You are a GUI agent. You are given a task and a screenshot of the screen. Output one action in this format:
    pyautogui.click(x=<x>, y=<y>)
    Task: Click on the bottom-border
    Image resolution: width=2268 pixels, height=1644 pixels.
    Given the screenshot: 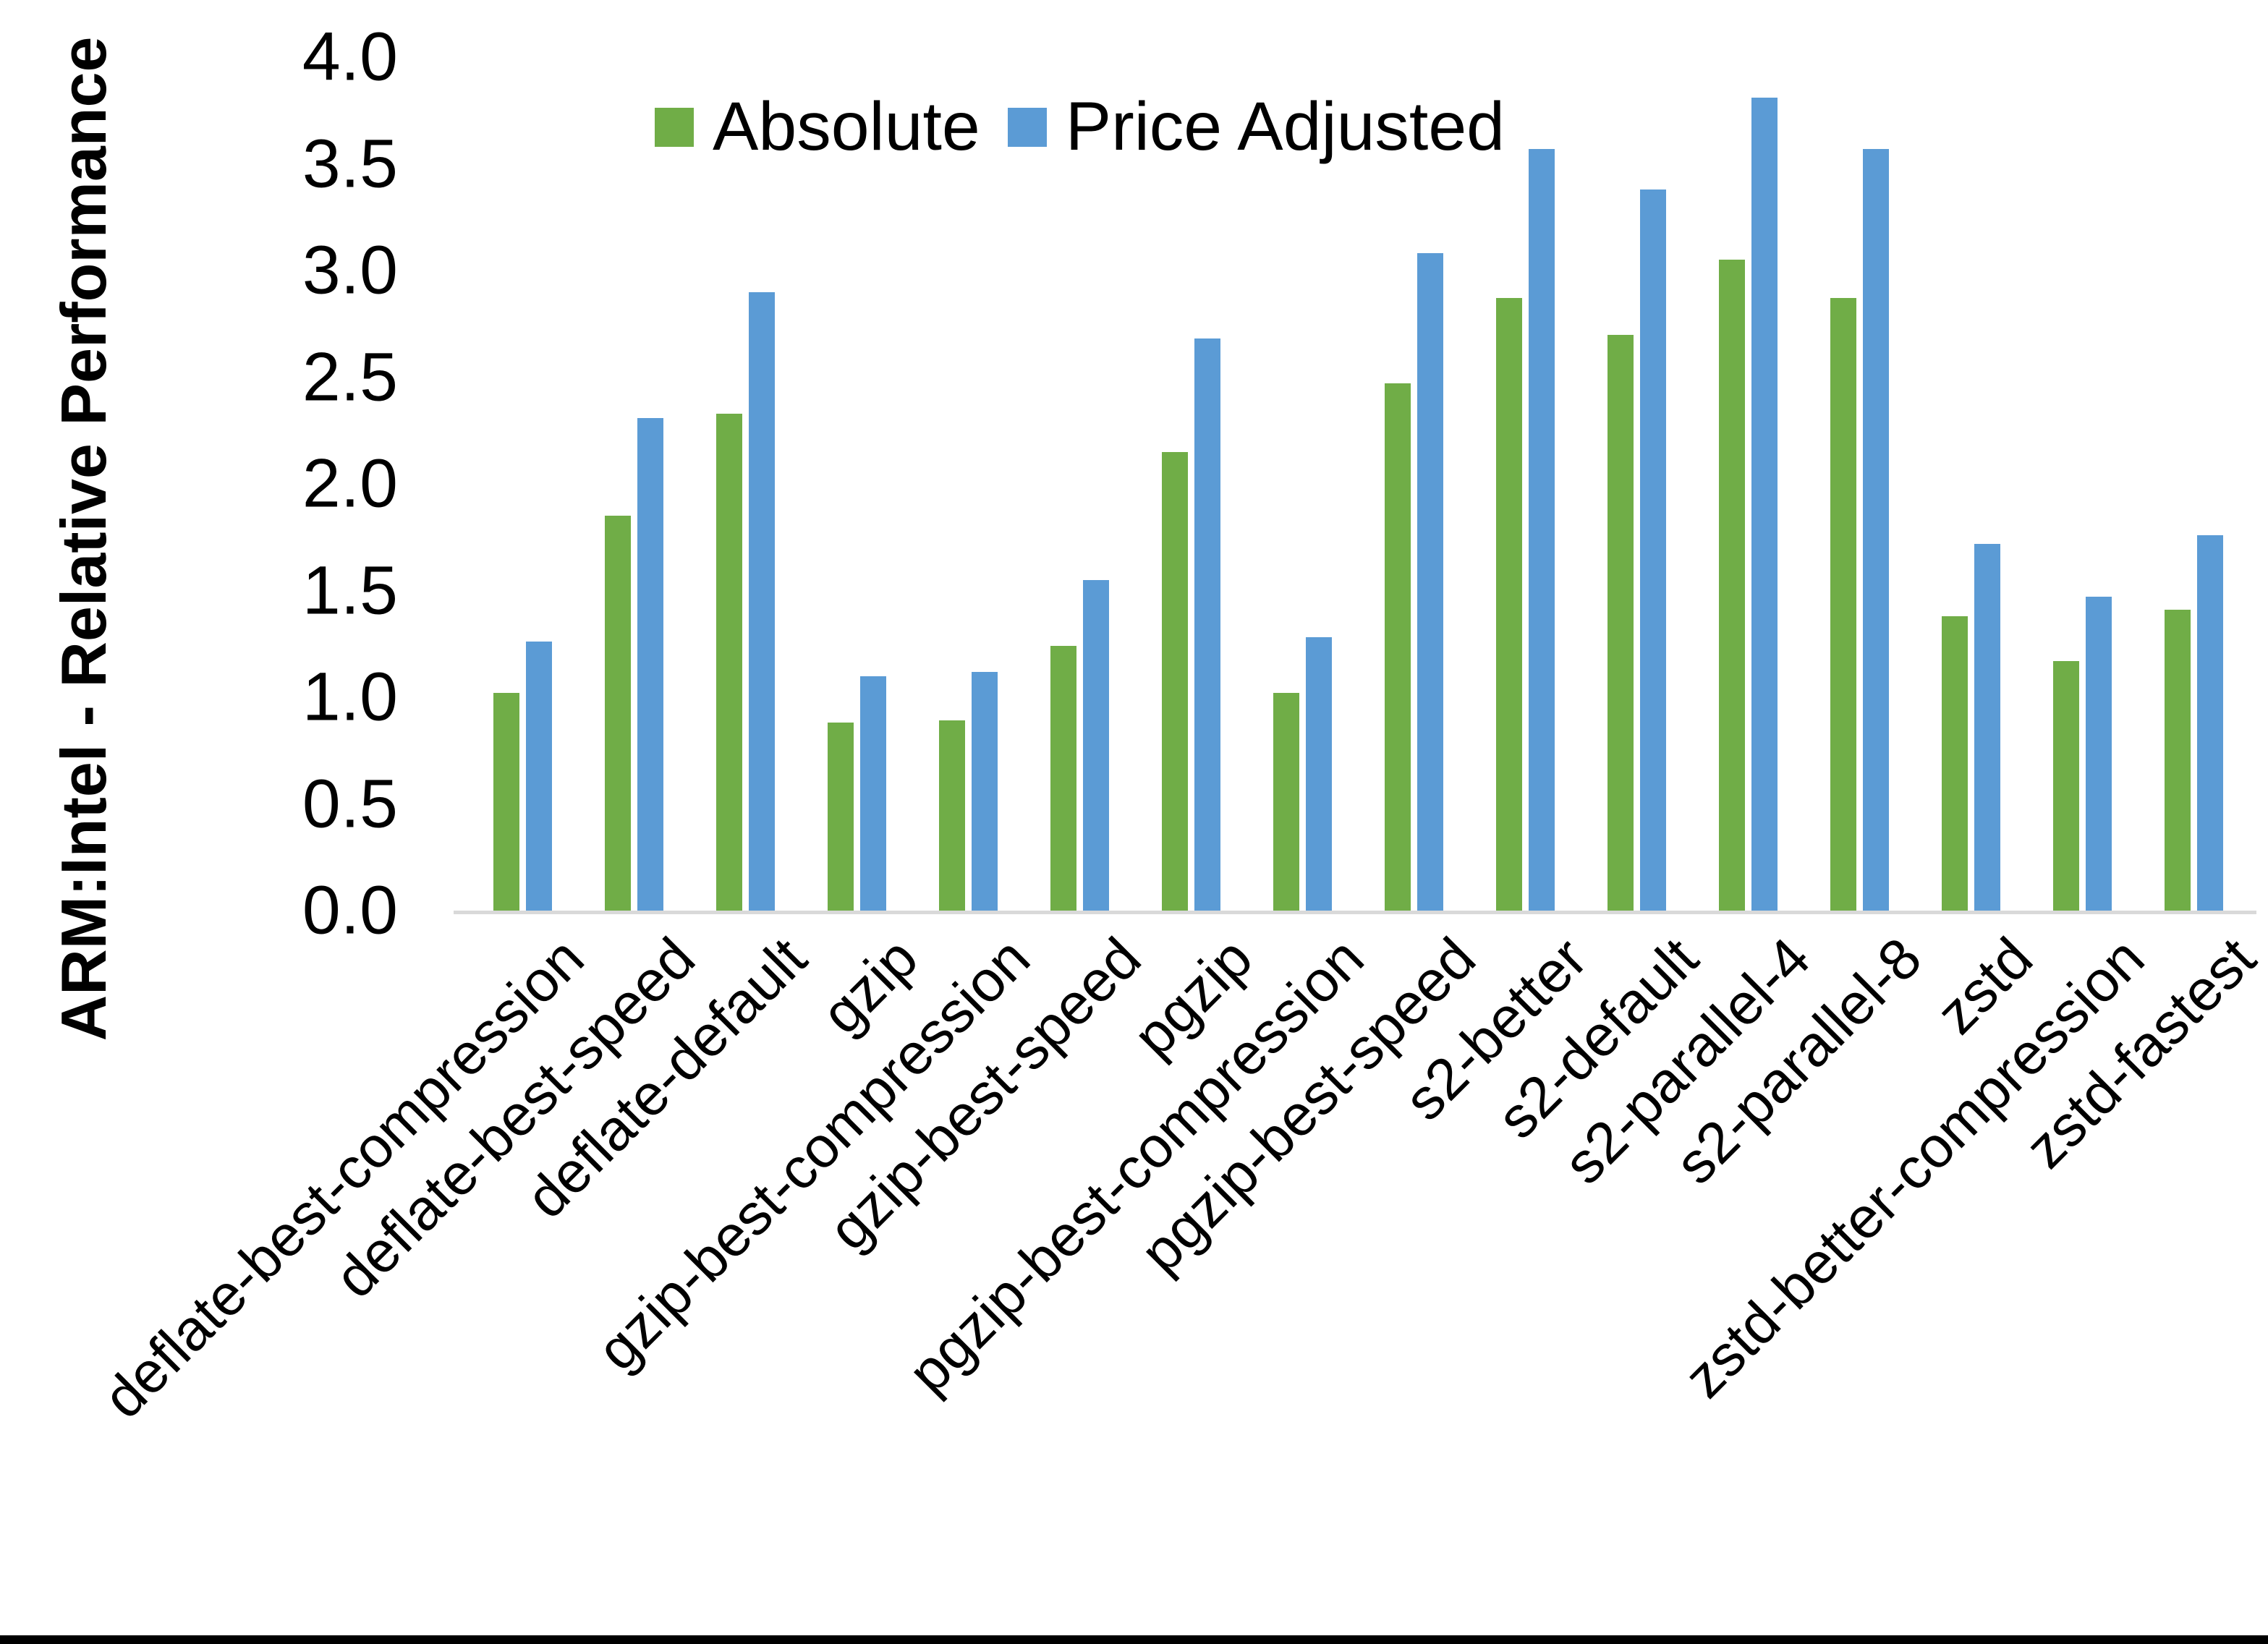 What is the action you would take?
    pyautogui.click(x=1134, y=1639)
    